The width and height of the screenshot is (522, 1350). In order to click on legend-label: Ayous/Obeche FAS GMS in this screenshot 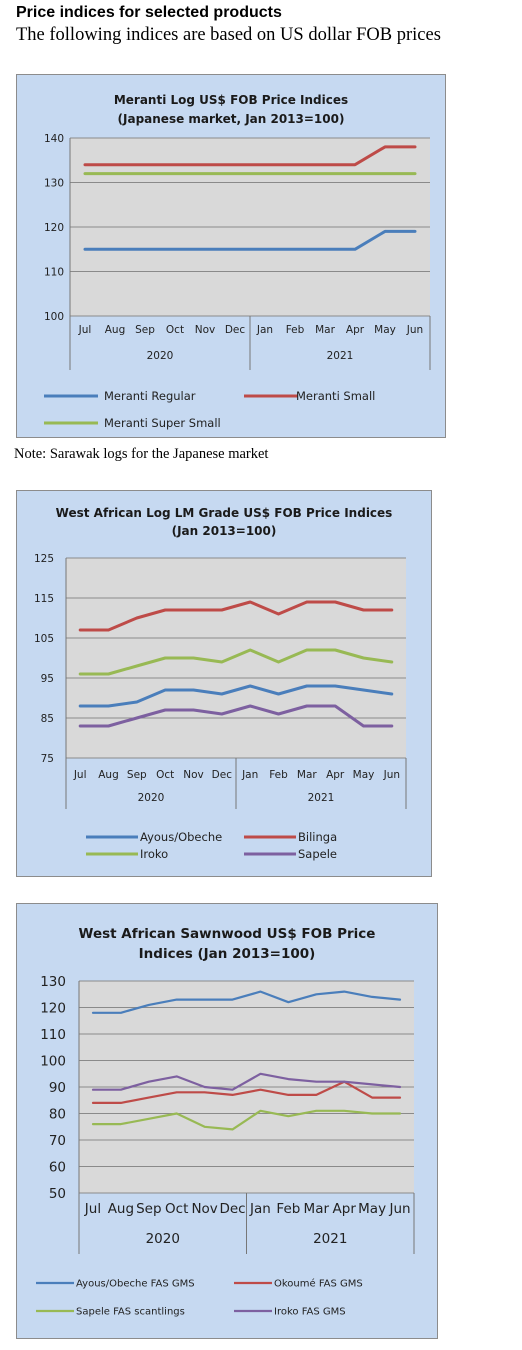, I will do `click(135, 1284)`.